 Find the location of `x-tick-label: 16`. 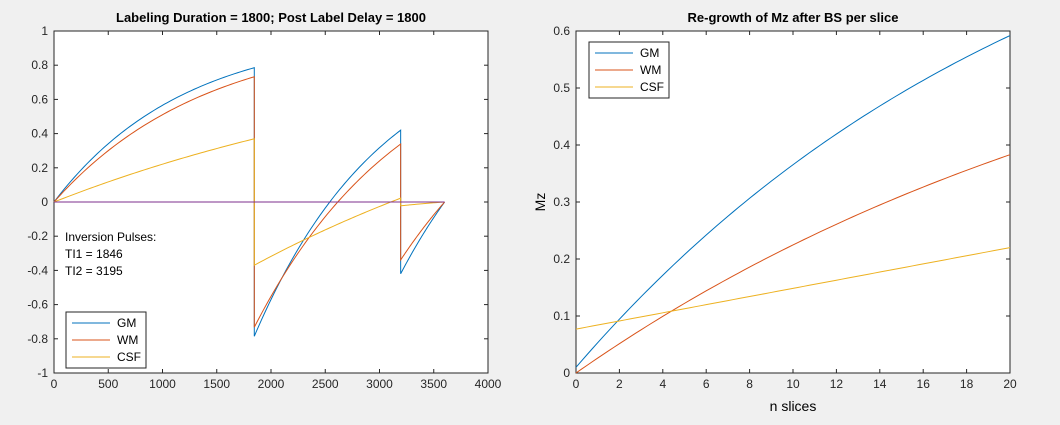

x-tick-label: 16 is located at coordinates (924, 384).